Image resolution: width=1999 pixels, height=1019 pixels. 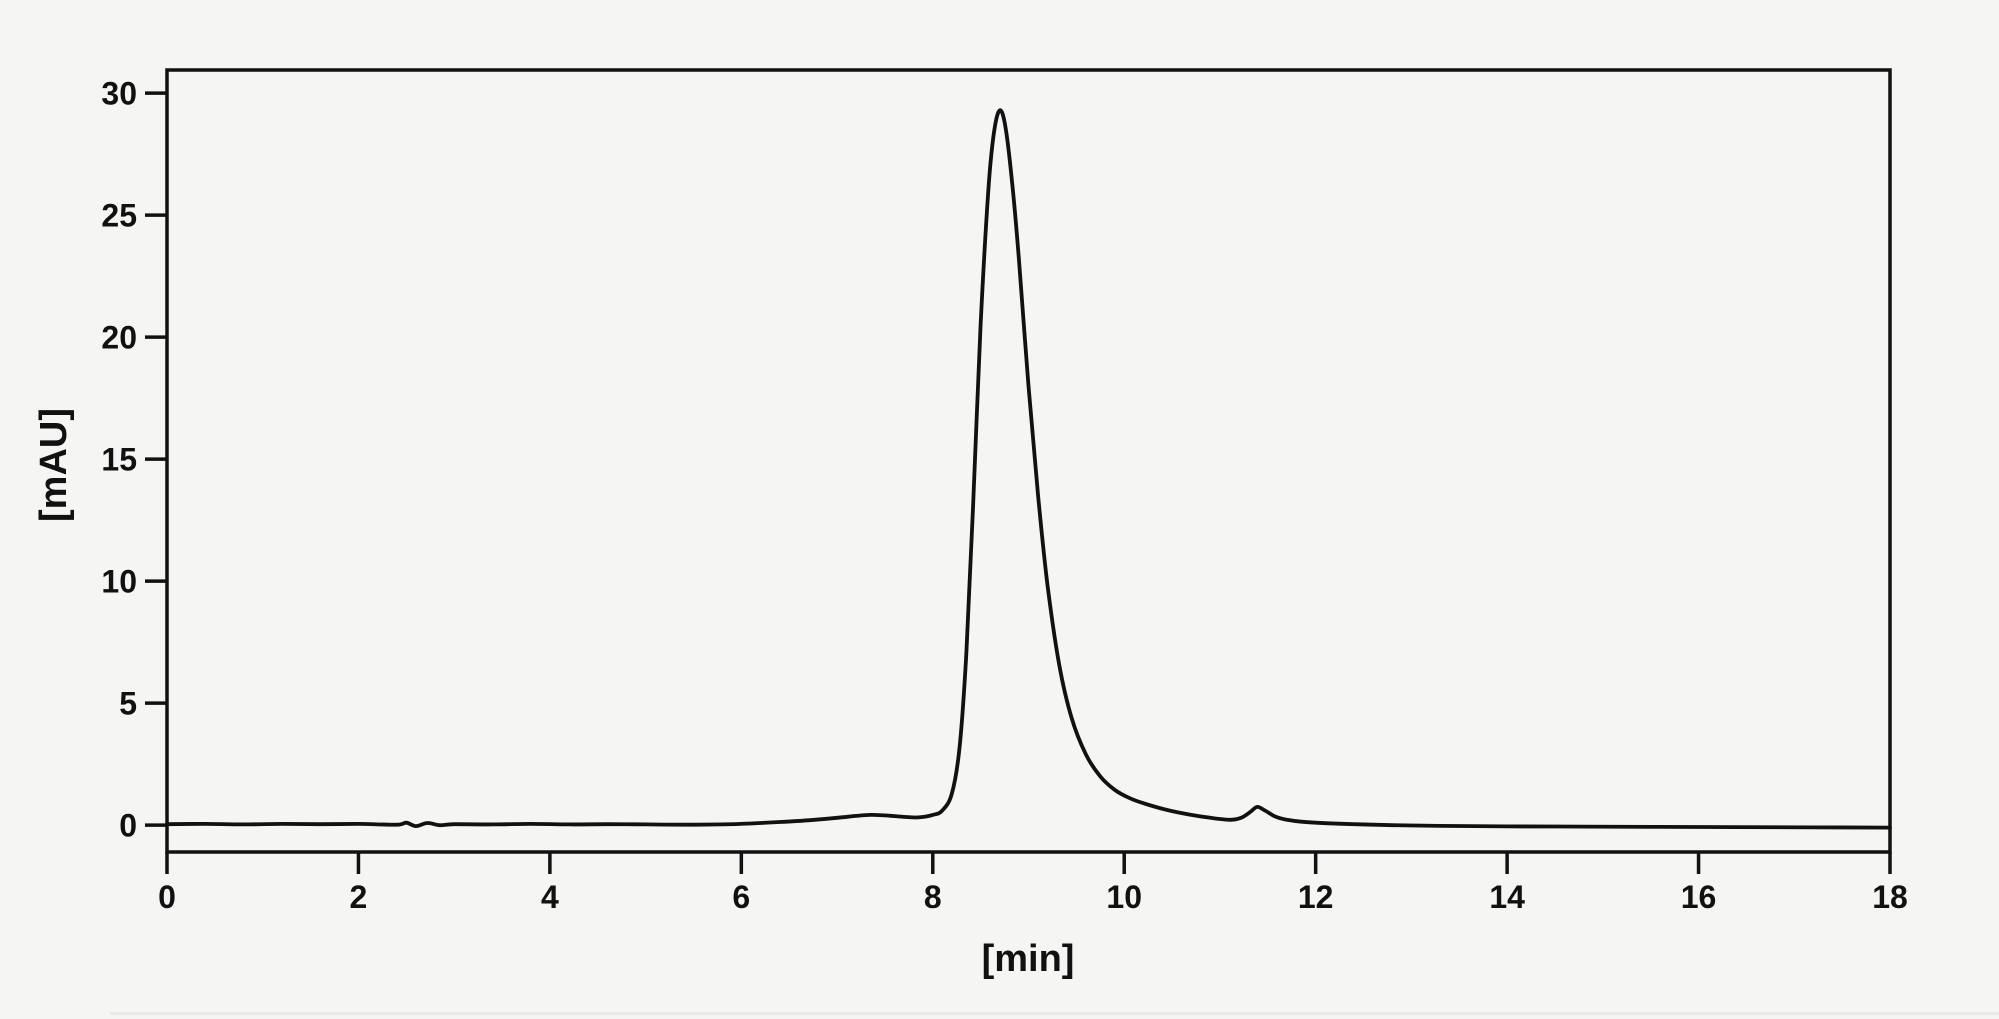 What do you see at coordinates (1124, 897) in the screenshot?
I see `x-tick-label: 10` at bounding box center [1124, 897].